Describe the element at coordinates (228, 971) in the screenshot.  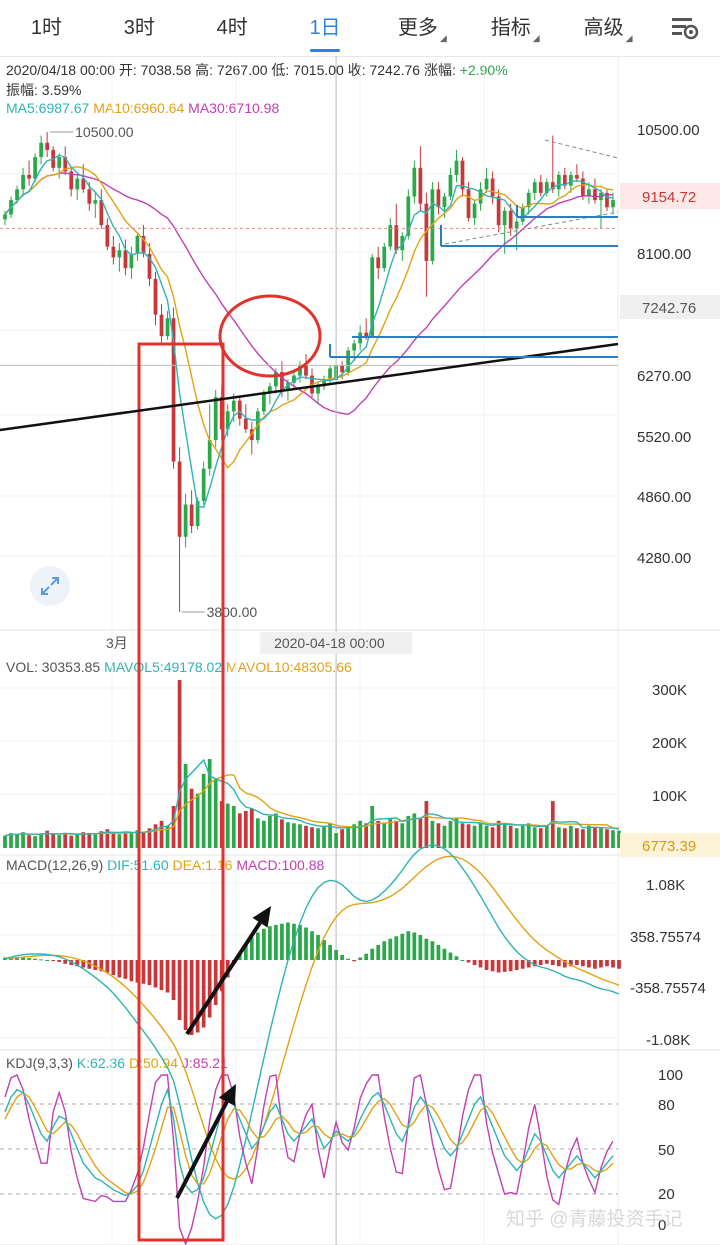
I see `macd-arrow` at that location.